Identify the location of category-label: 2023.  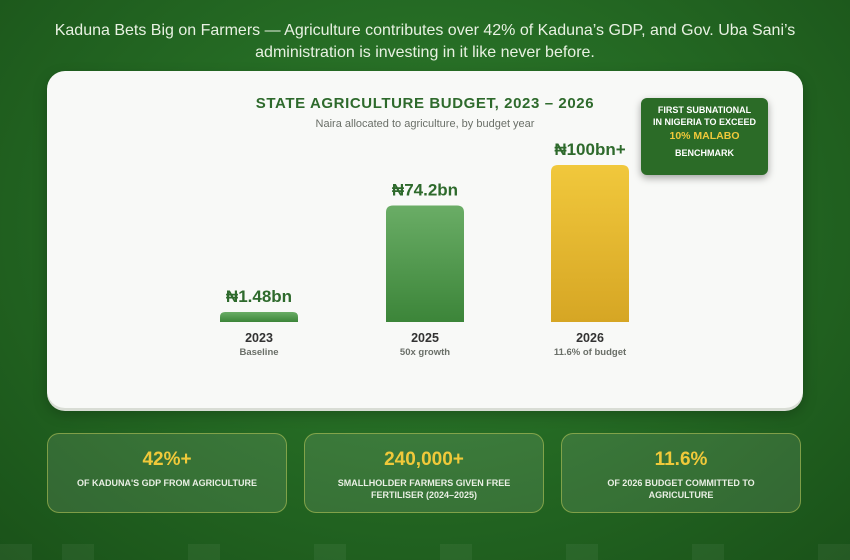
(259, 338).